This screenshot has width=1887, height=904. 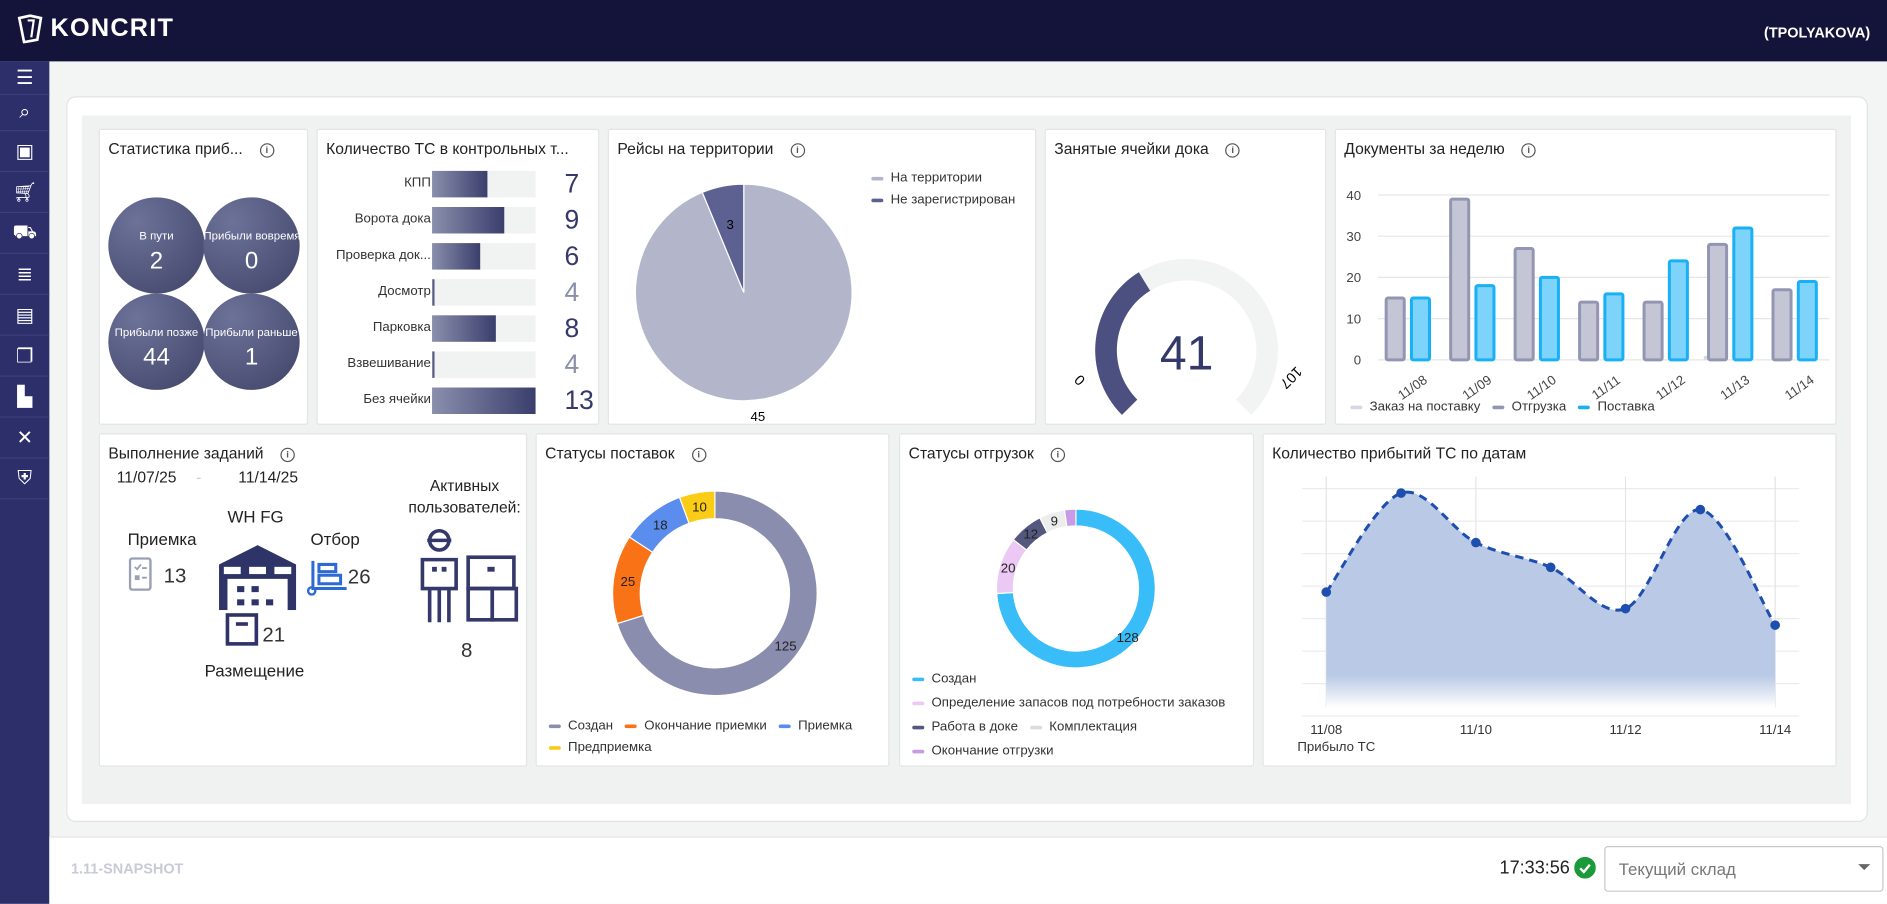 What do you see at coordinates (252, 245) in the screenshot?
I see `stat-bubble: Прибыли вовремя 0` at bounding box center [252, 245].